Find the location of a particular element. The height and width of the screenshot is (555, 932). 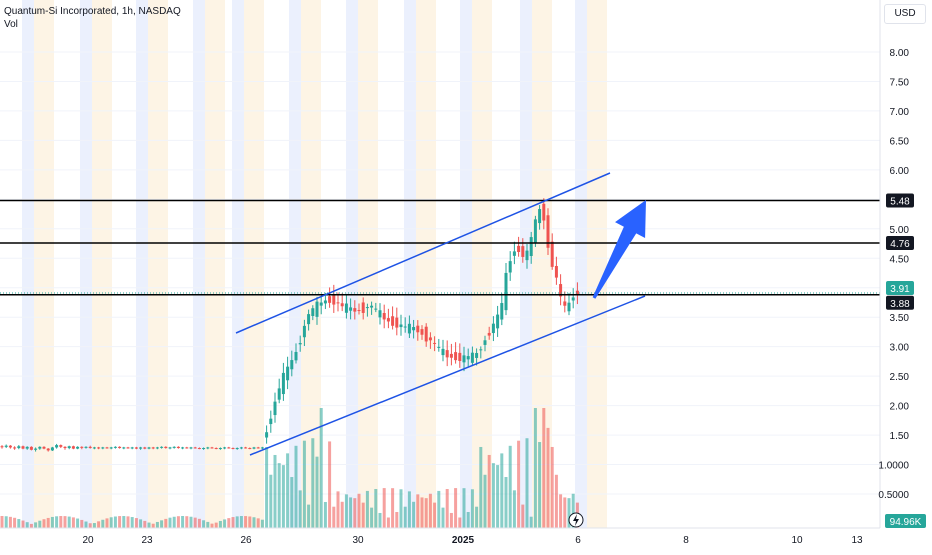

price-tick-label: 2.50 is located at coordinates (900, 377).